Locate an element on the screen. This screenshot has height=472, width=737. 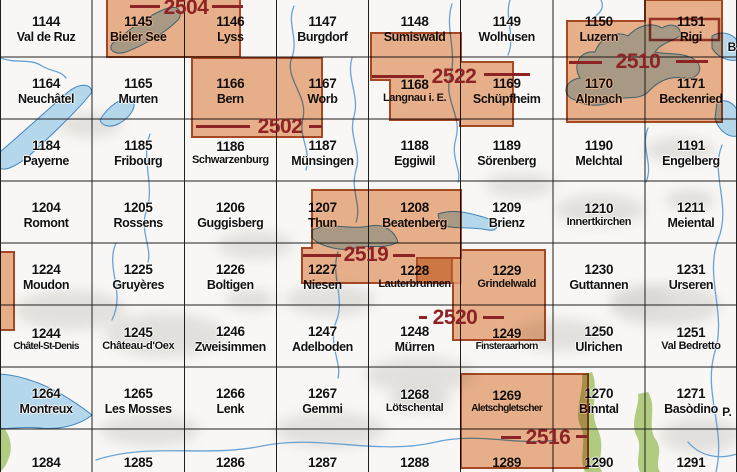
sheet-cell-1267: 1267 Gemmi is located at coordinates (322, 398).